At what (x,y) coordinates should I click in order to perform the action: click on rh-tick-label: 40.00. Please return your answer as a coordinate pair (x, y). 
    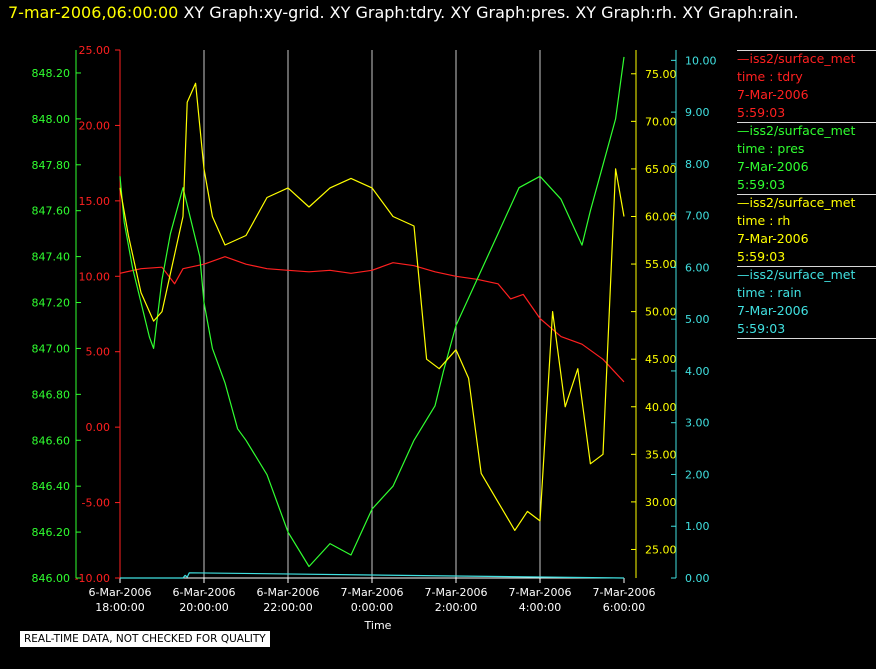
    Looking at the image, I should click on (661, 407).